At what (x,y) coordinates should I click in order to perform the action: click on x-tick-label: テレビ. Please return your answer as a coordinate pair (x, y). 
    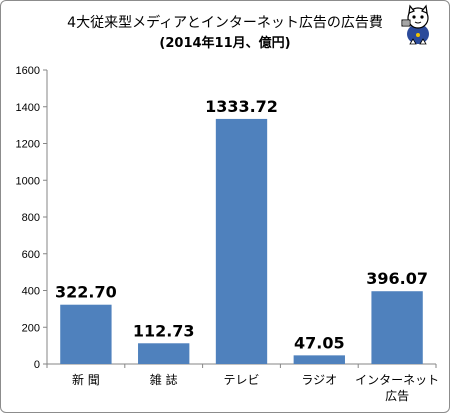
    Looking at the image, I should click on (241, 380).